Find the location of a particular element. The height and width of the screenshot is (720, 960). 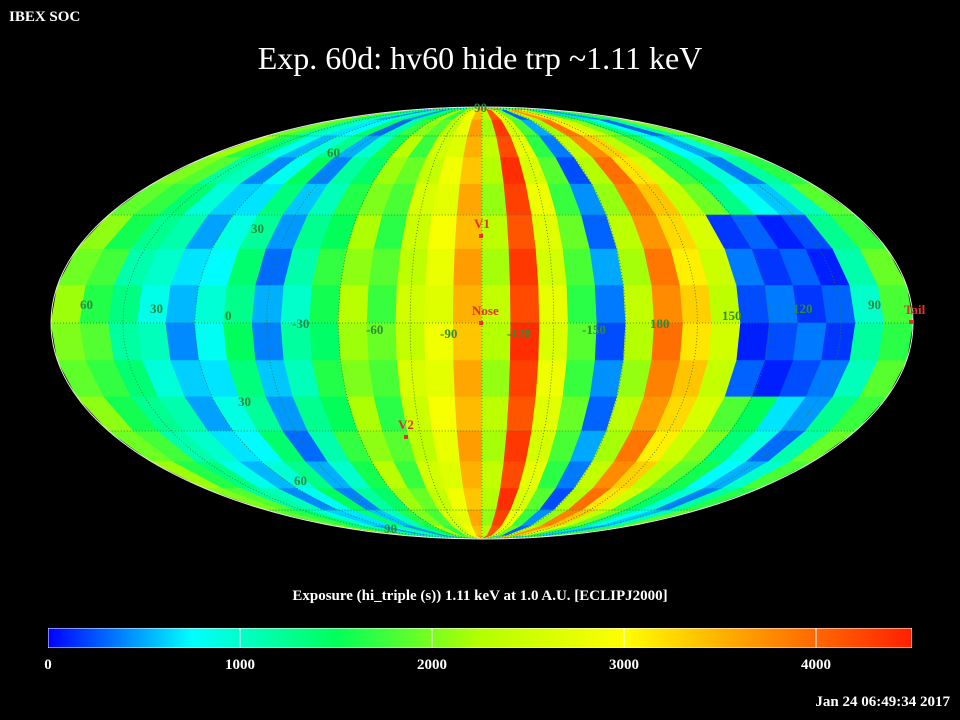

lon-label: 120 is located at coordinates (803, 308).